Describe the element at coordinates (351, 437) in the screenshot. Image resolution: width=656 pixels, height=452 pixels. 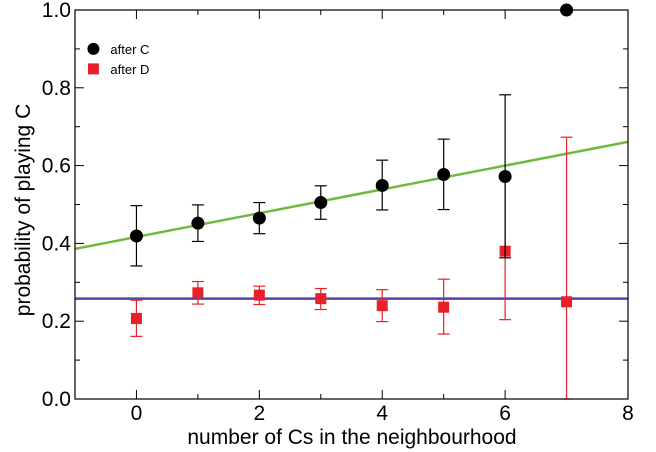
I see `x-axis-title: number of Cs in the neighbourhood` at that location.